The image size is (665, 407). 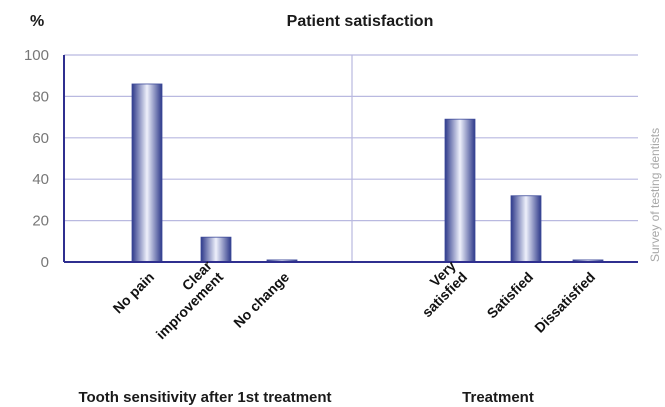 I want to click on category-label: Satisfied, so click(x=510, y=295).